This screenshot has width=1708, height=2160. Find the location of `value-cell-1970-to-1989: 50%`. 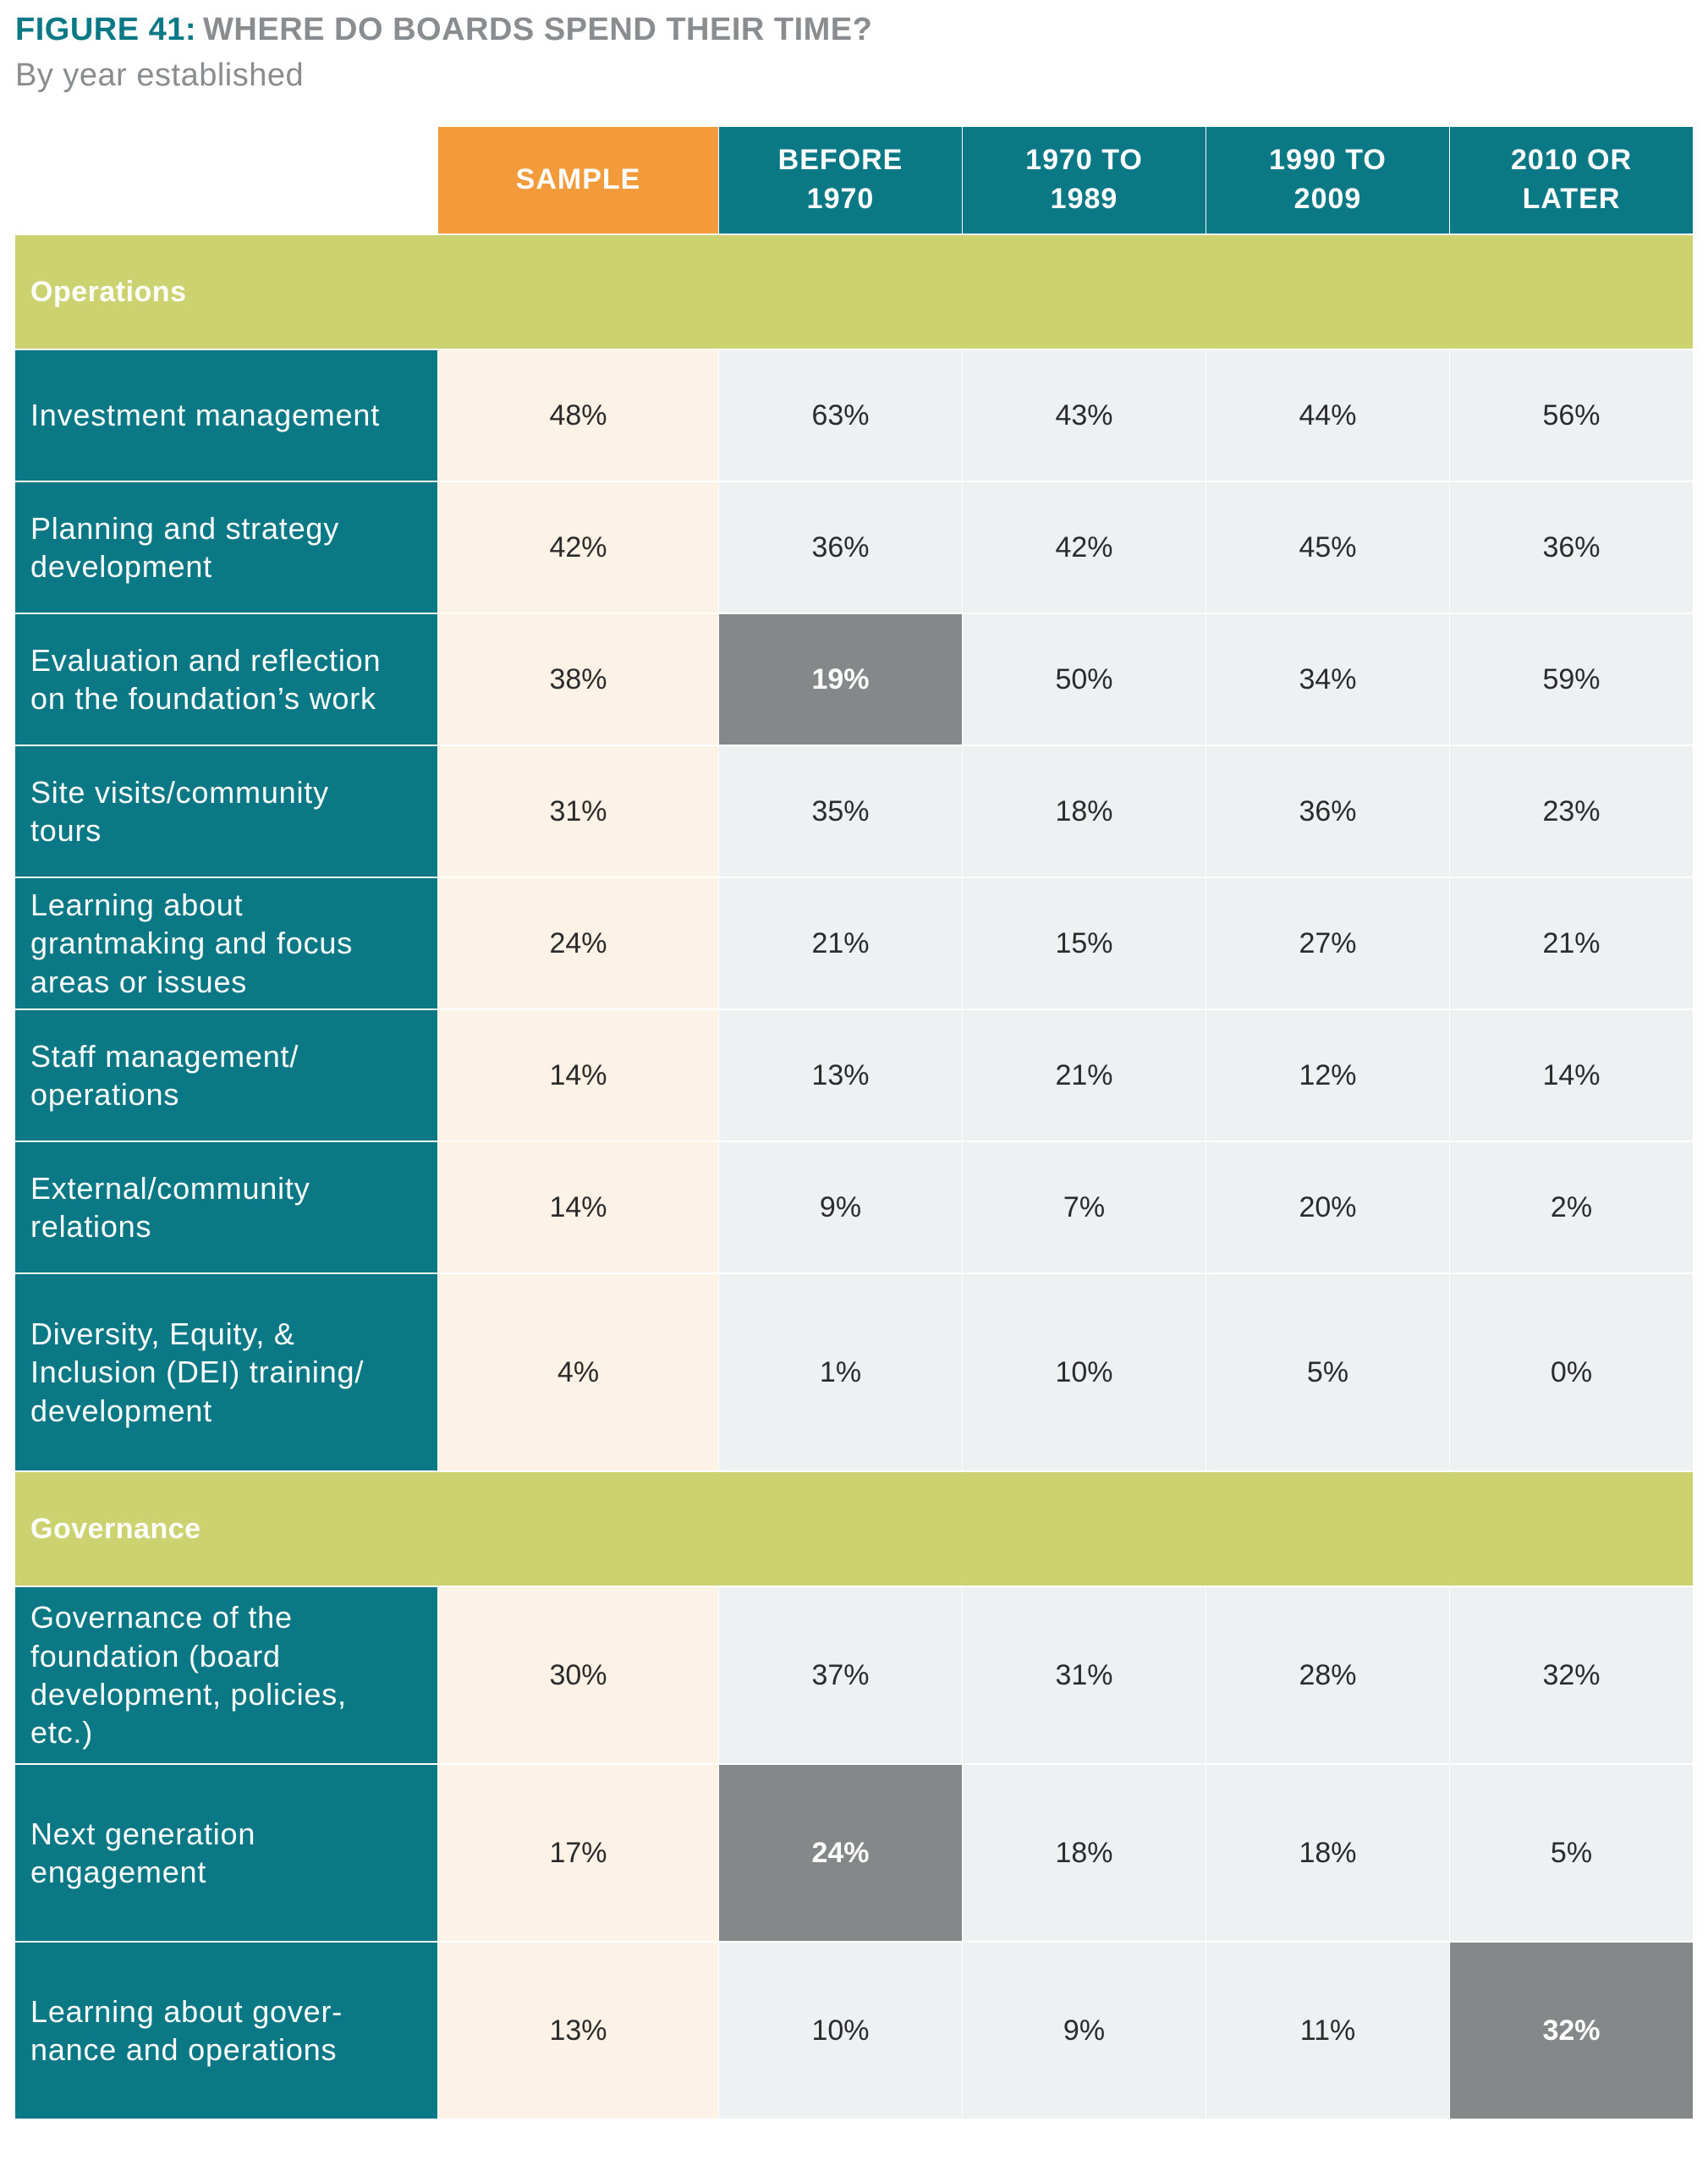

value-cell-1970-to-1989: 50% is located at coordinates (1084, 679).